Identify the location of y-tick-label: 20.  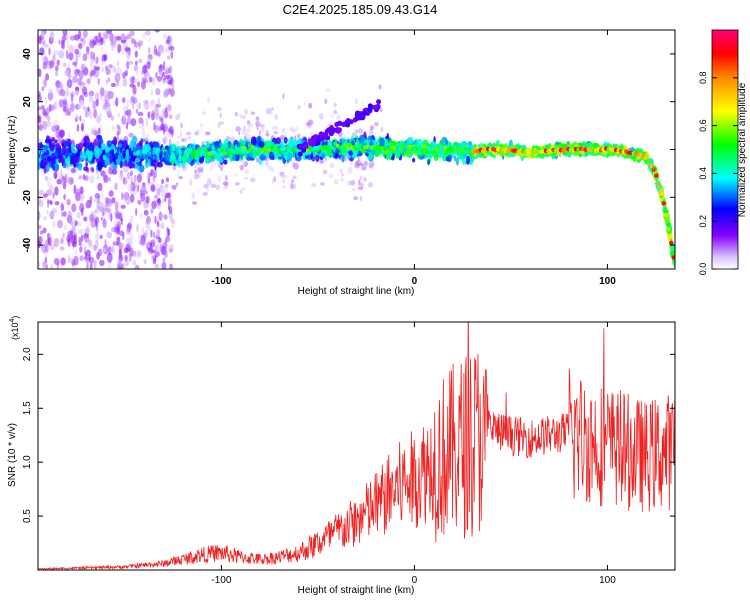
(27, 102).